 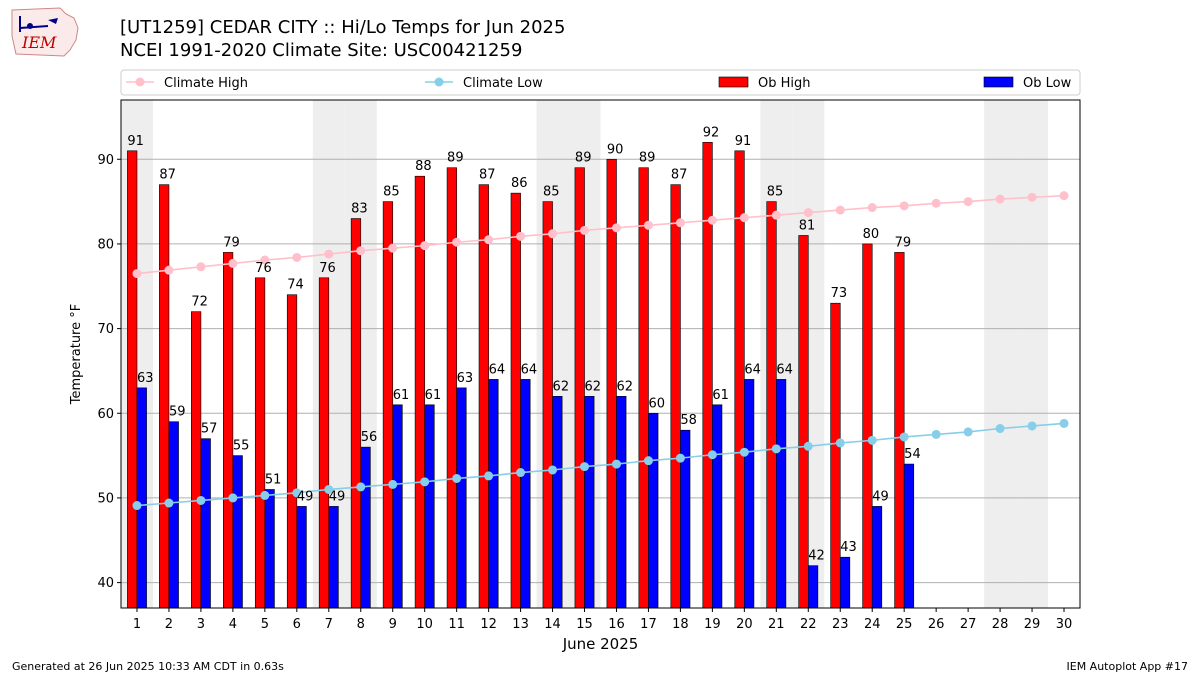 What do you see at coordinates (456, 624) in the screenshot?
I see `x-tick-label: 11` at bounding box center [456, 624].